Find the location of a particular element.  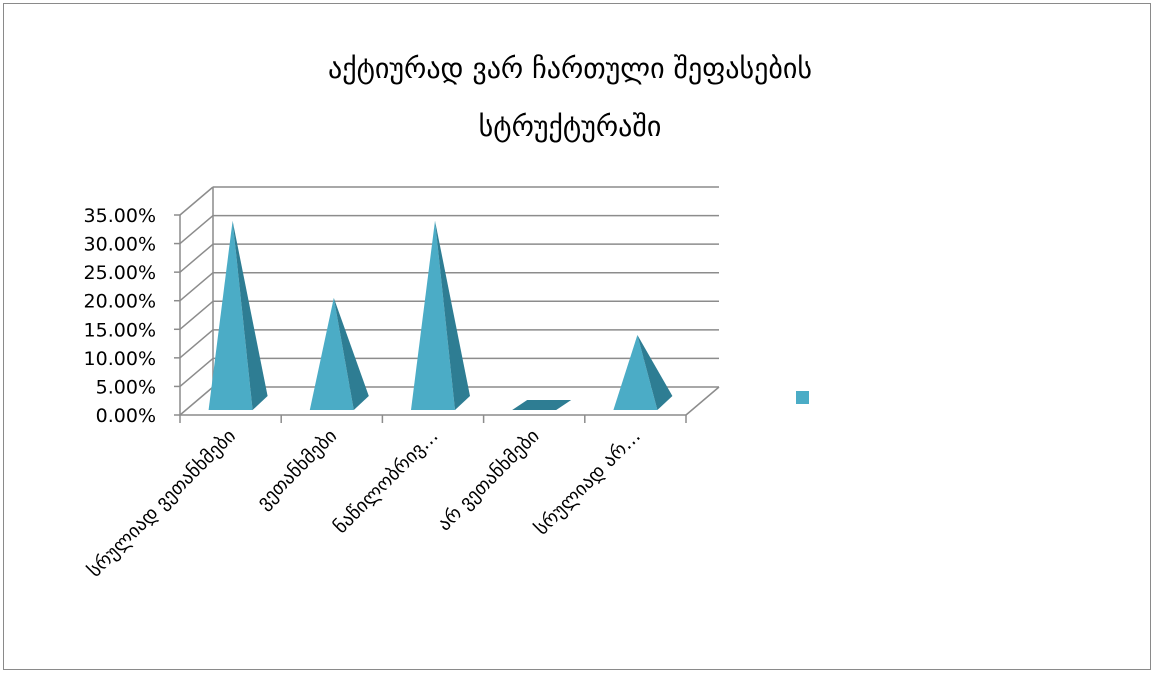

y-tick-label: 20.00% is located at coordinates (120, 302).